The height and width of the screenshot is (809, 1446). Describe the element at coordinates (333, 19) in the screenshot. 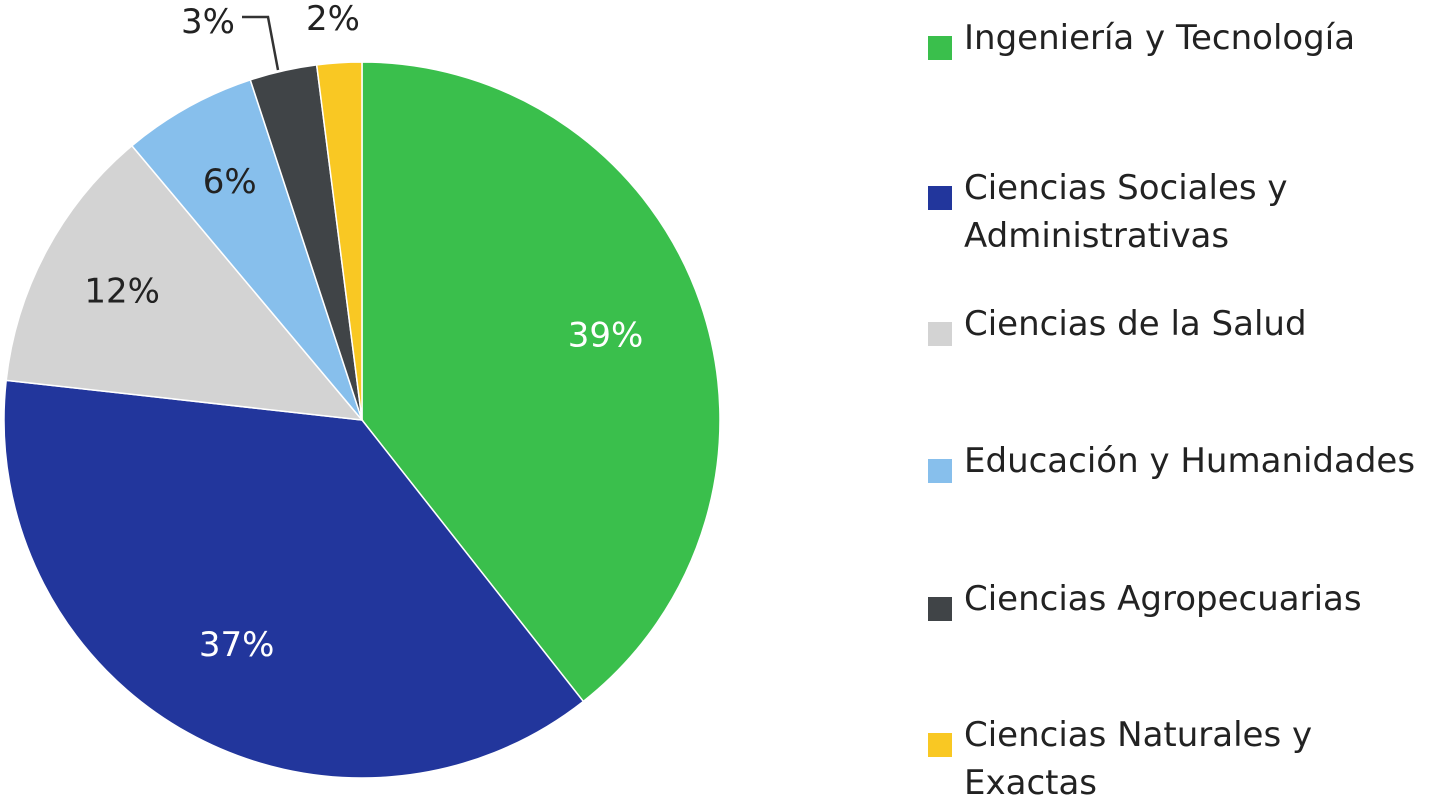

I see `slice-label-ciencias-naturales: 2%` at that location.